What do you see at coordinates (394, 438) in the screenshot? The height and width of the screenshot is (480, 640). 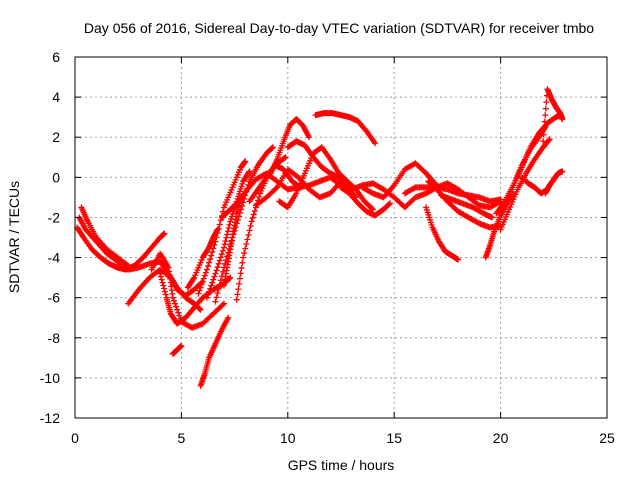 I see `x-tick-label: 15` at bounding box center [394, 438].